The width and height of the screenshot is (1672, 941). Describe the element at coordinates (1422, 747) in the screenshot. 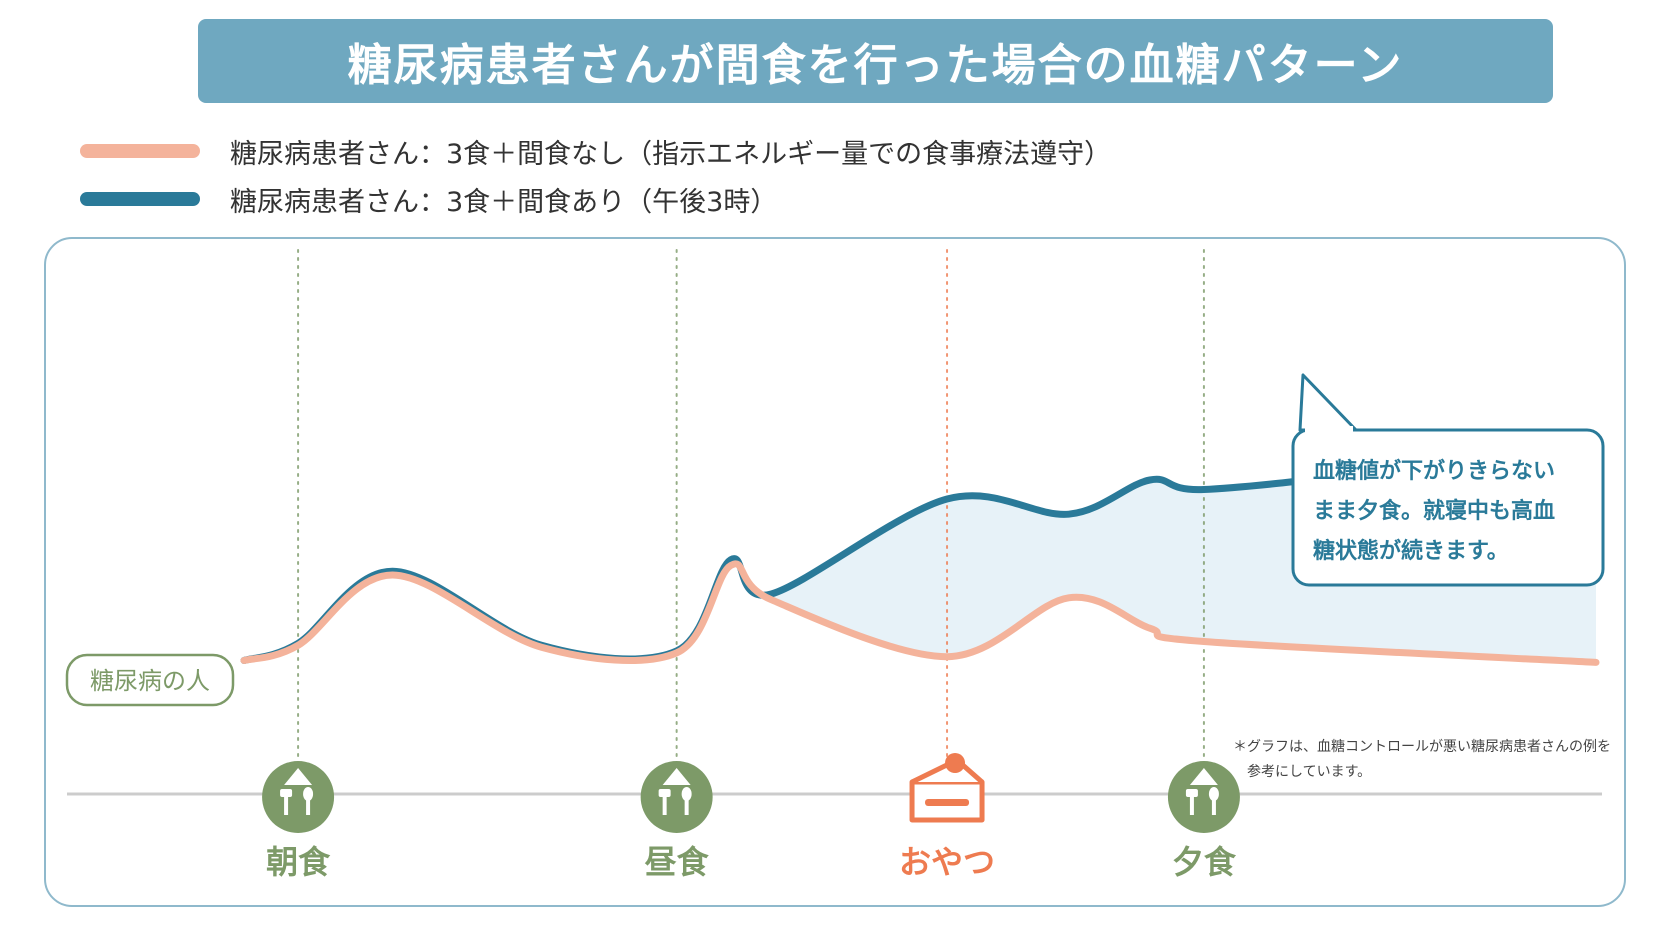

I see `footnote-line-1: ＊グラフは、血糖コントロールが悪い糖尿病患者さんの例を` at that location.